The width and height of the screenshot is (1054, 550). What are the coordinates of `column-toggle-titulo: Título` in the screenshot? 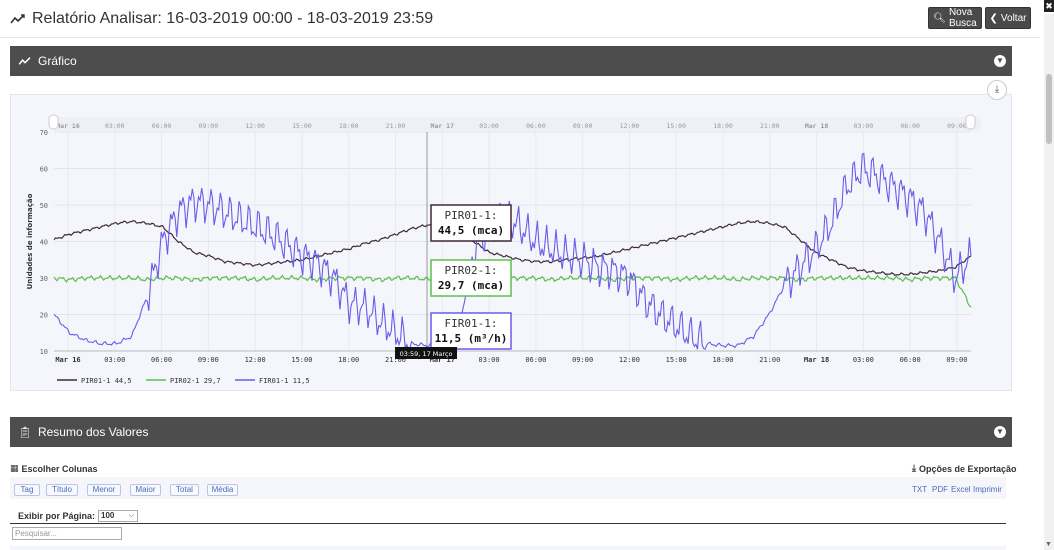 It's located at (62, 490).